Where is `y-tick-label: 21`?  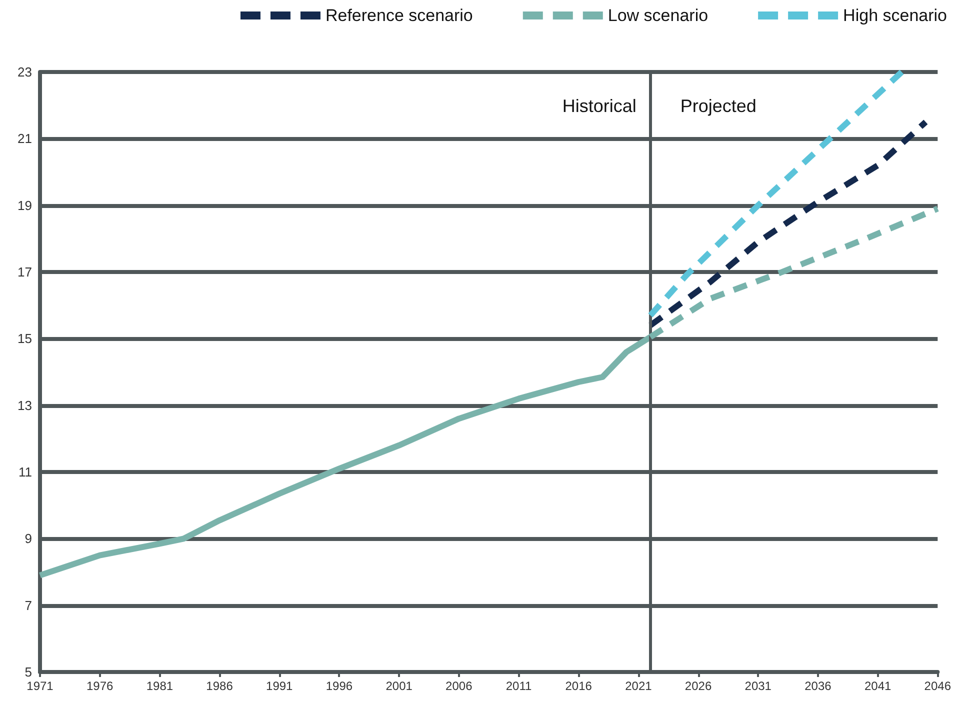 y-tick-label: 21 is located at coordinates (25, 138).